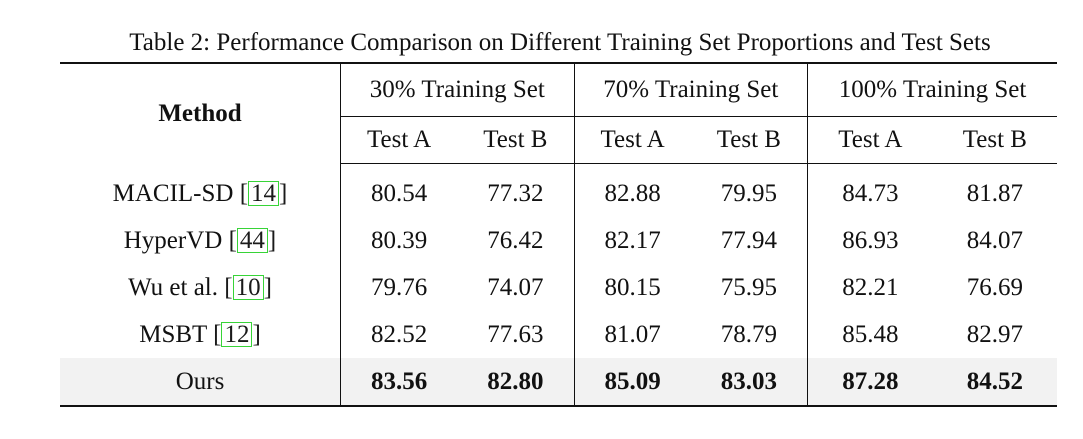 This screenshot has width=1083, height=439. Describe the element at coordinates (994, 287) in the screenshot. I see `value-cell: 76.69` at that location.